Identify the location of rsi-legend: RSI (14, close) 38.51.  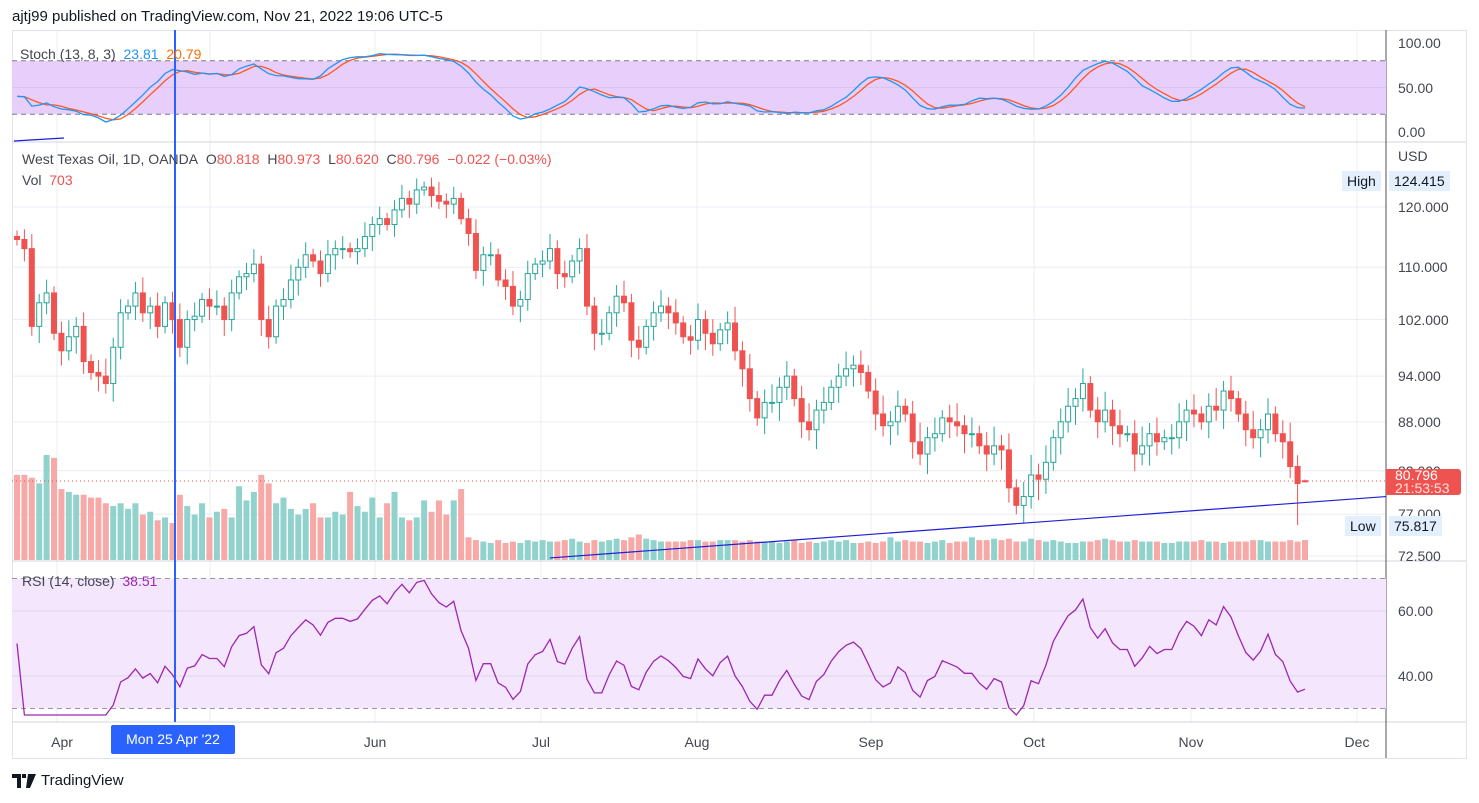
(89, 581).